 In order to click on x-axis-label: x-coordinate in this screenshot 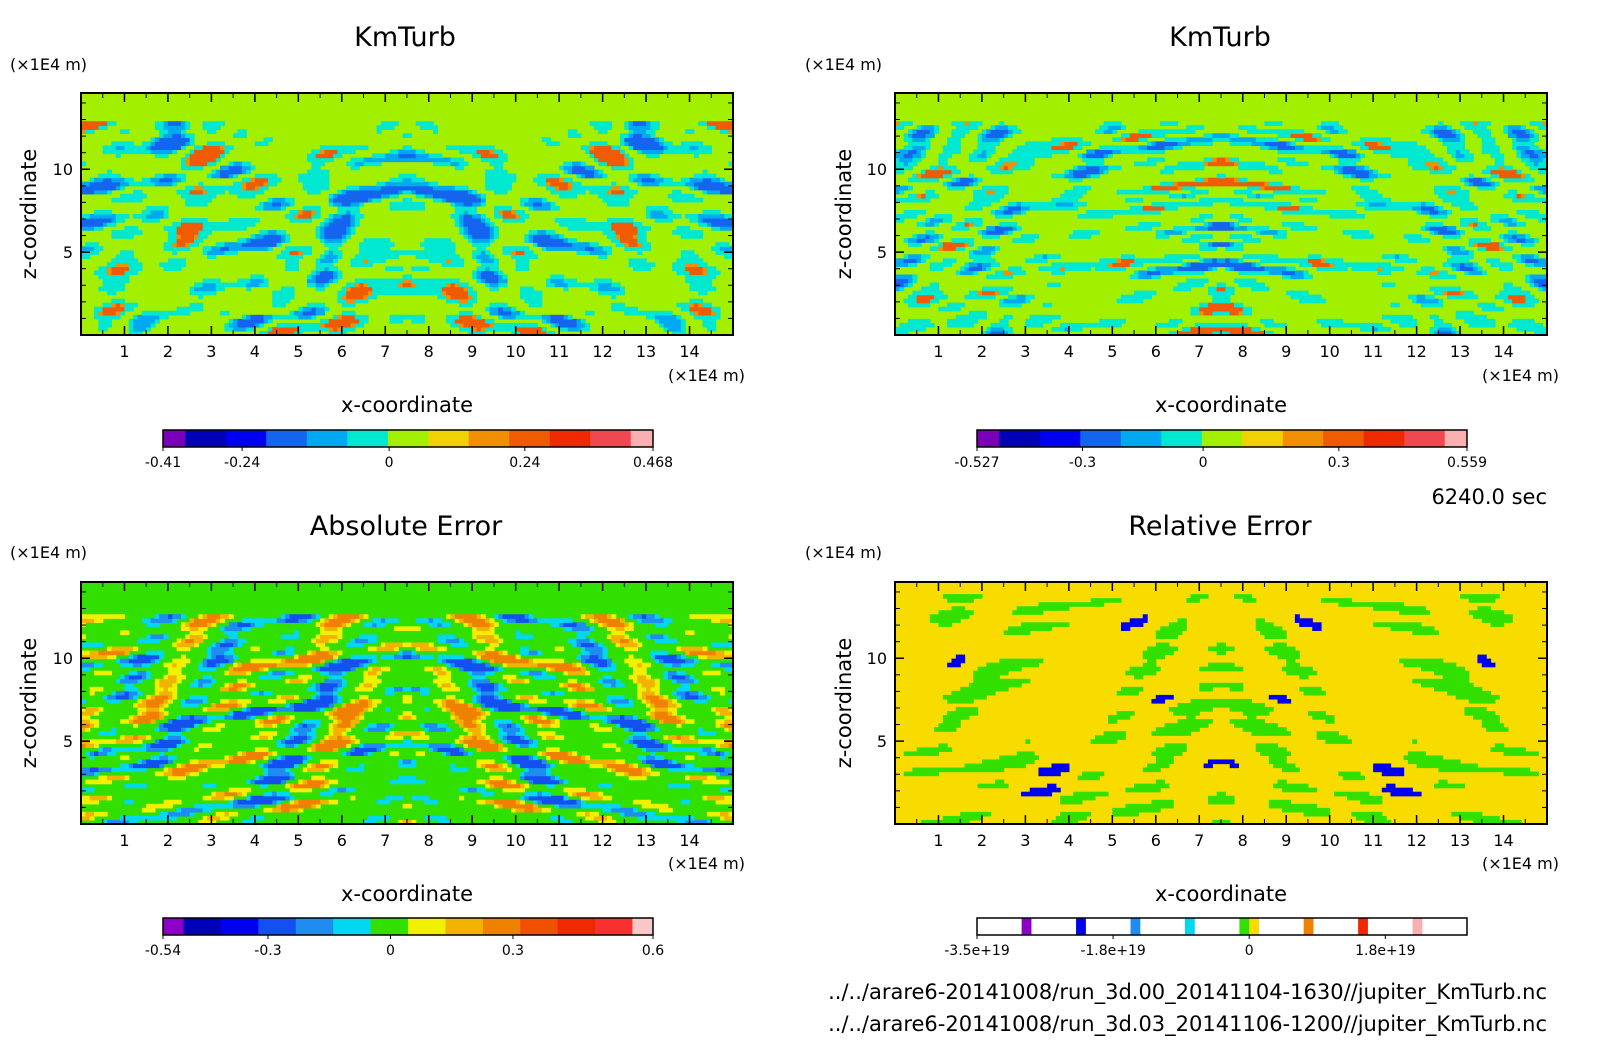, I will do `click(1221, 894)`.